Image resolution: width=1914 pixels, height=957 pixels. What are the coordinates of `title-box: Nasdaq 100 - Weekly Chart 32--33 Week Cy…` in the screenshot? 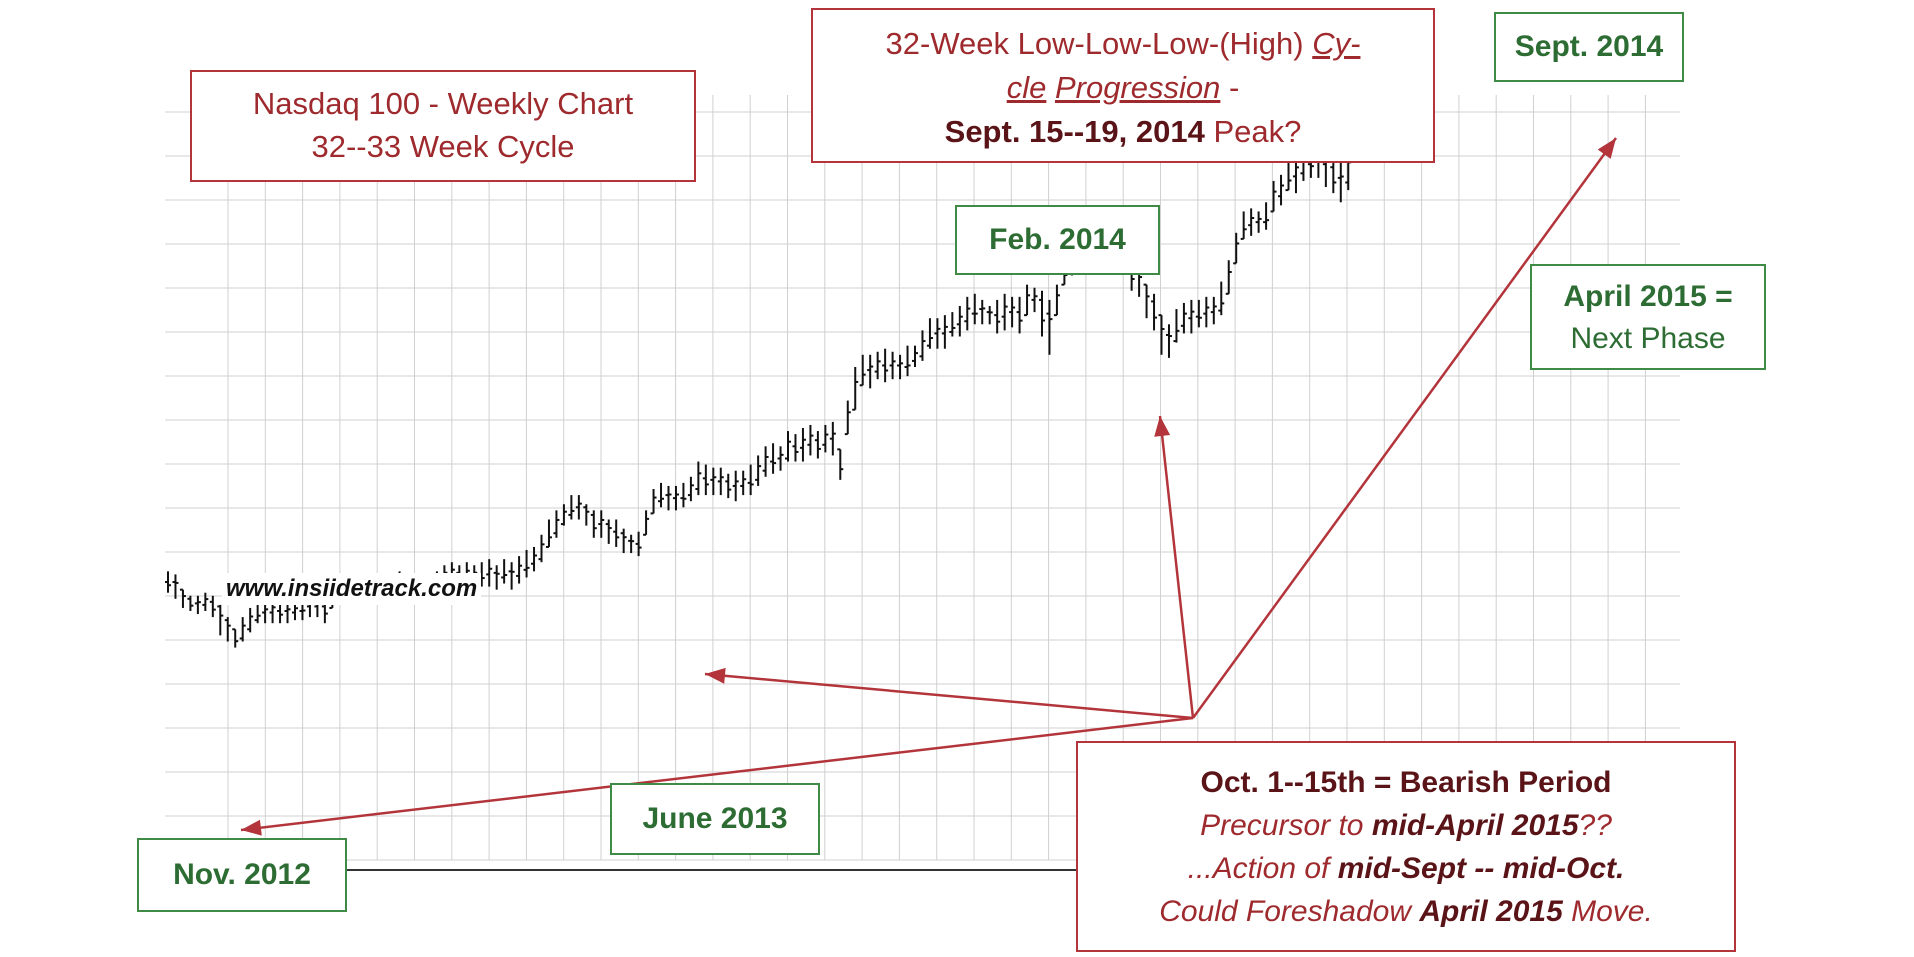 It's located at (443, 126).